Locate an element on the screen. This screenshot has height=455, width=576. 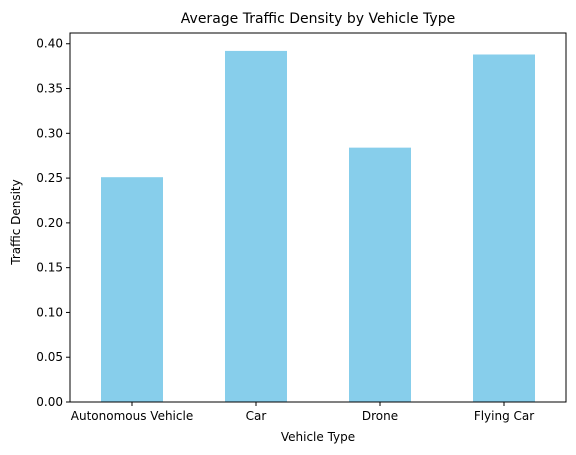
y-tick-label: 0.25 is located at coordinates (49, 178).